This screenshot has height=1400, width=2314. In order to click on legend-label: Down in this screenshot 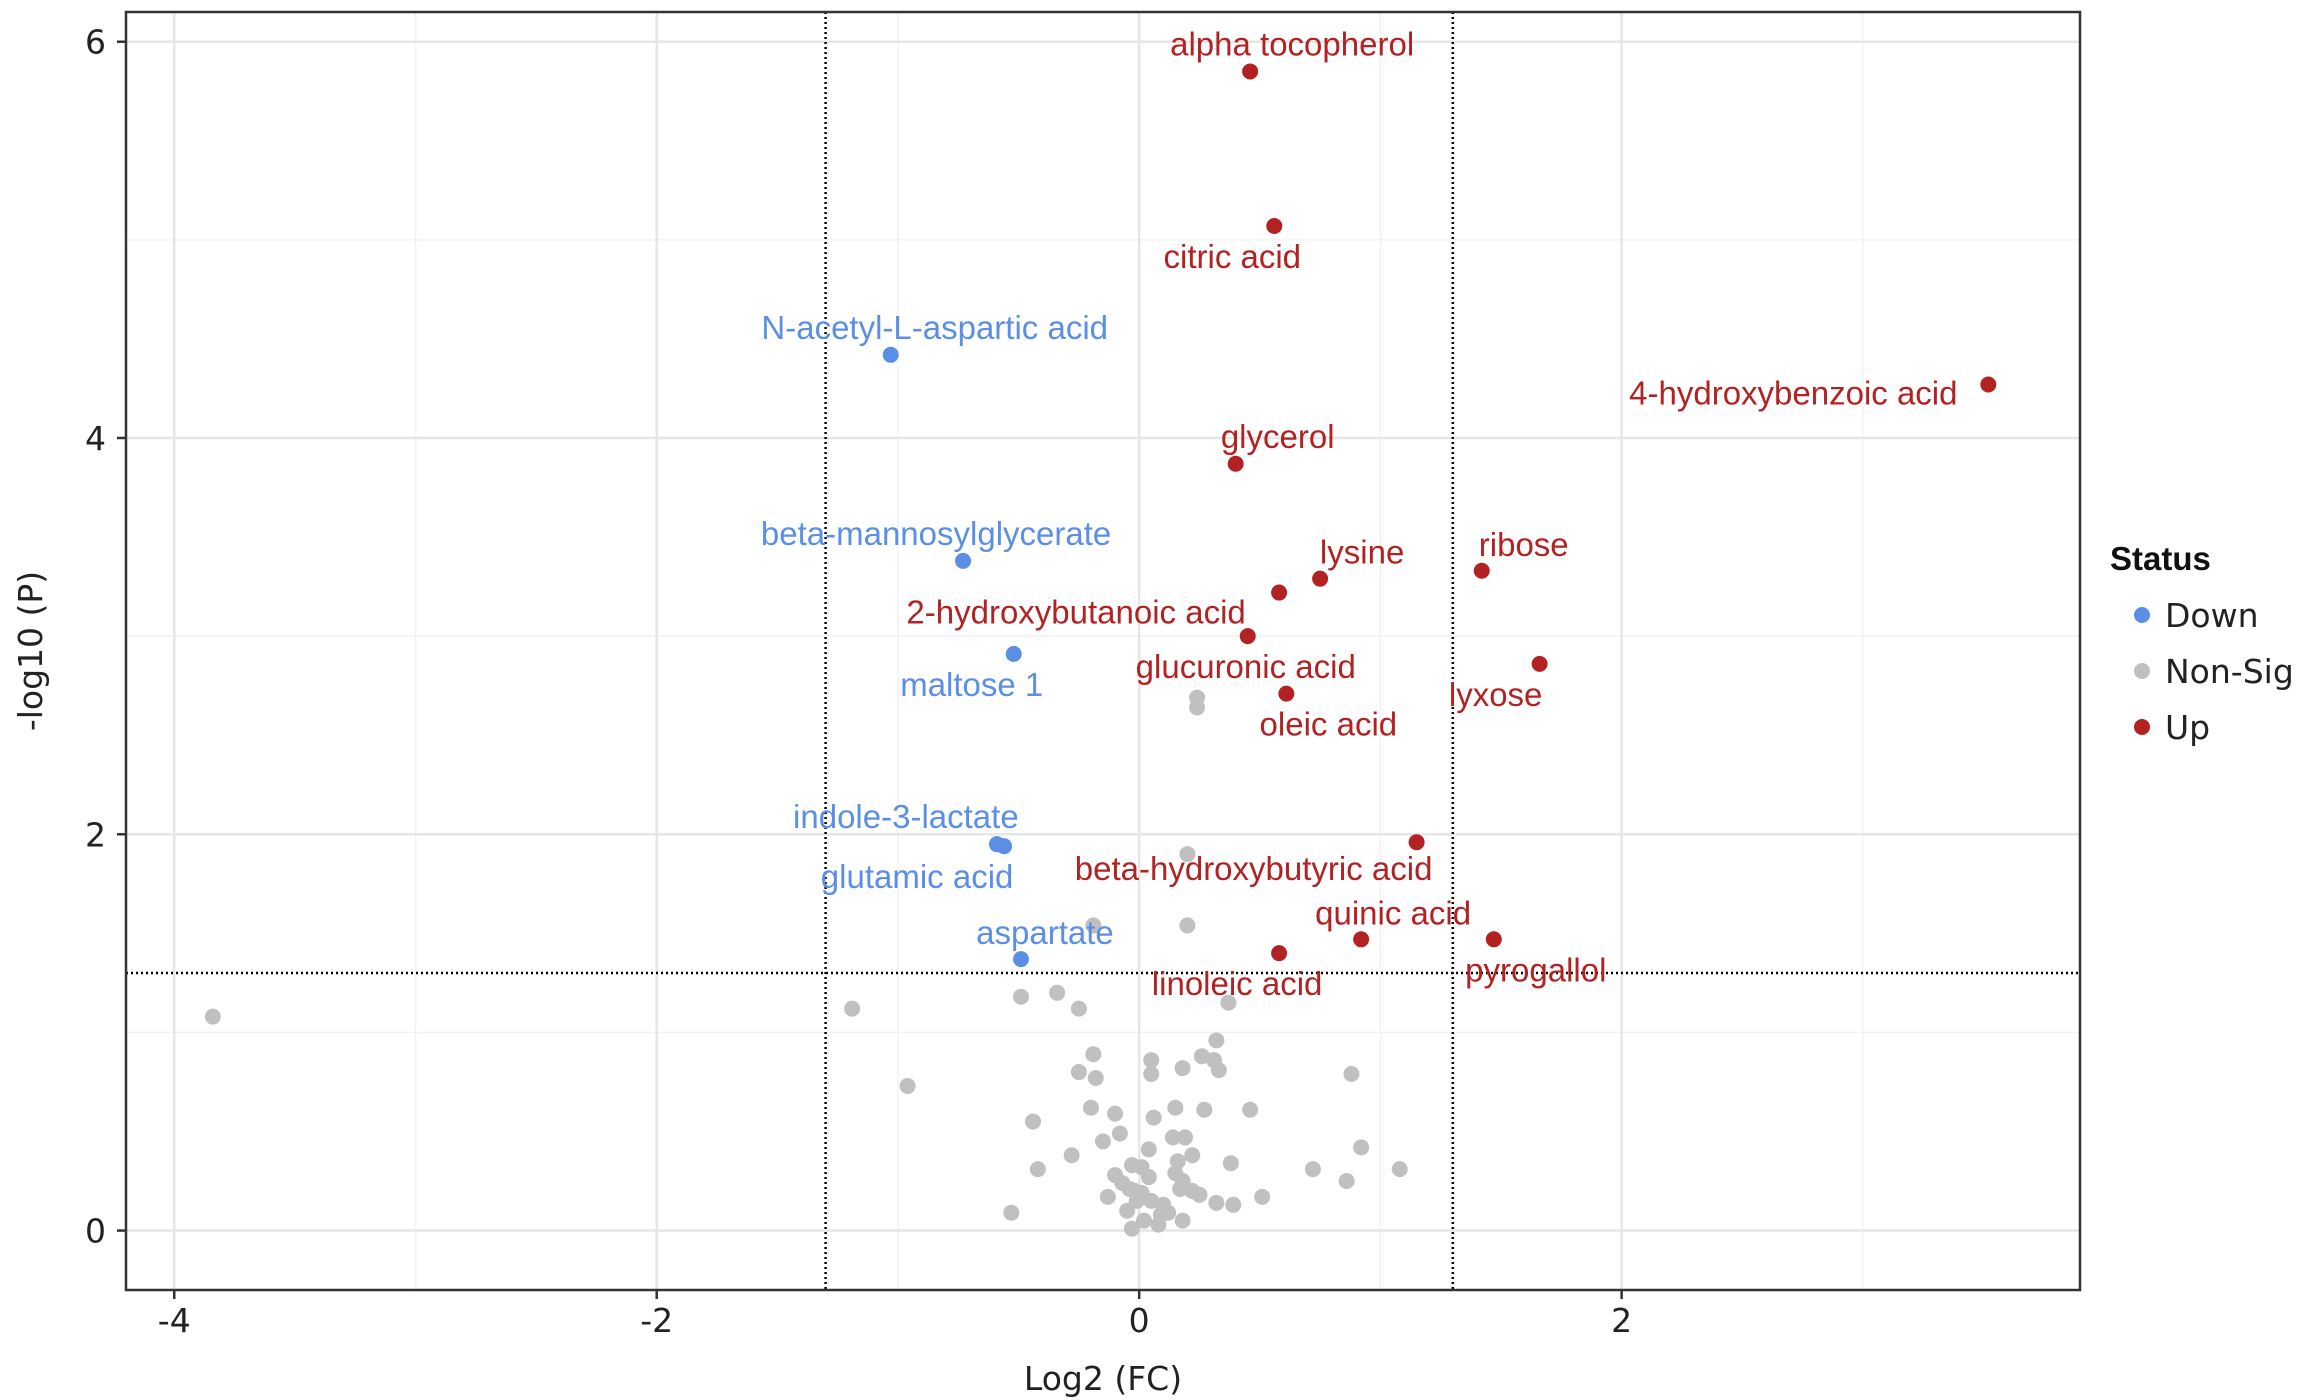, I will do `click(2212, 615)`.